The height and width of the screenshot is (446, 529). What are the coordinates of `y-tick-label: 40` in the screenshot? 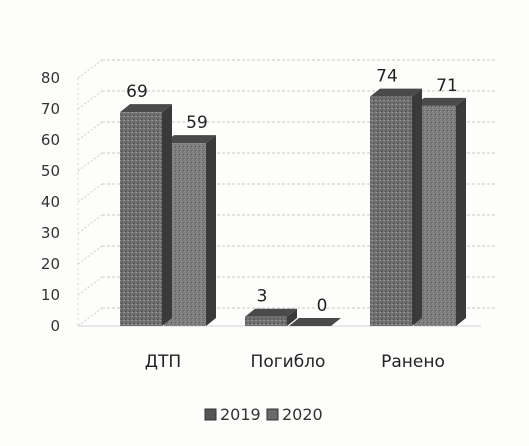 It's located at (50, 202).